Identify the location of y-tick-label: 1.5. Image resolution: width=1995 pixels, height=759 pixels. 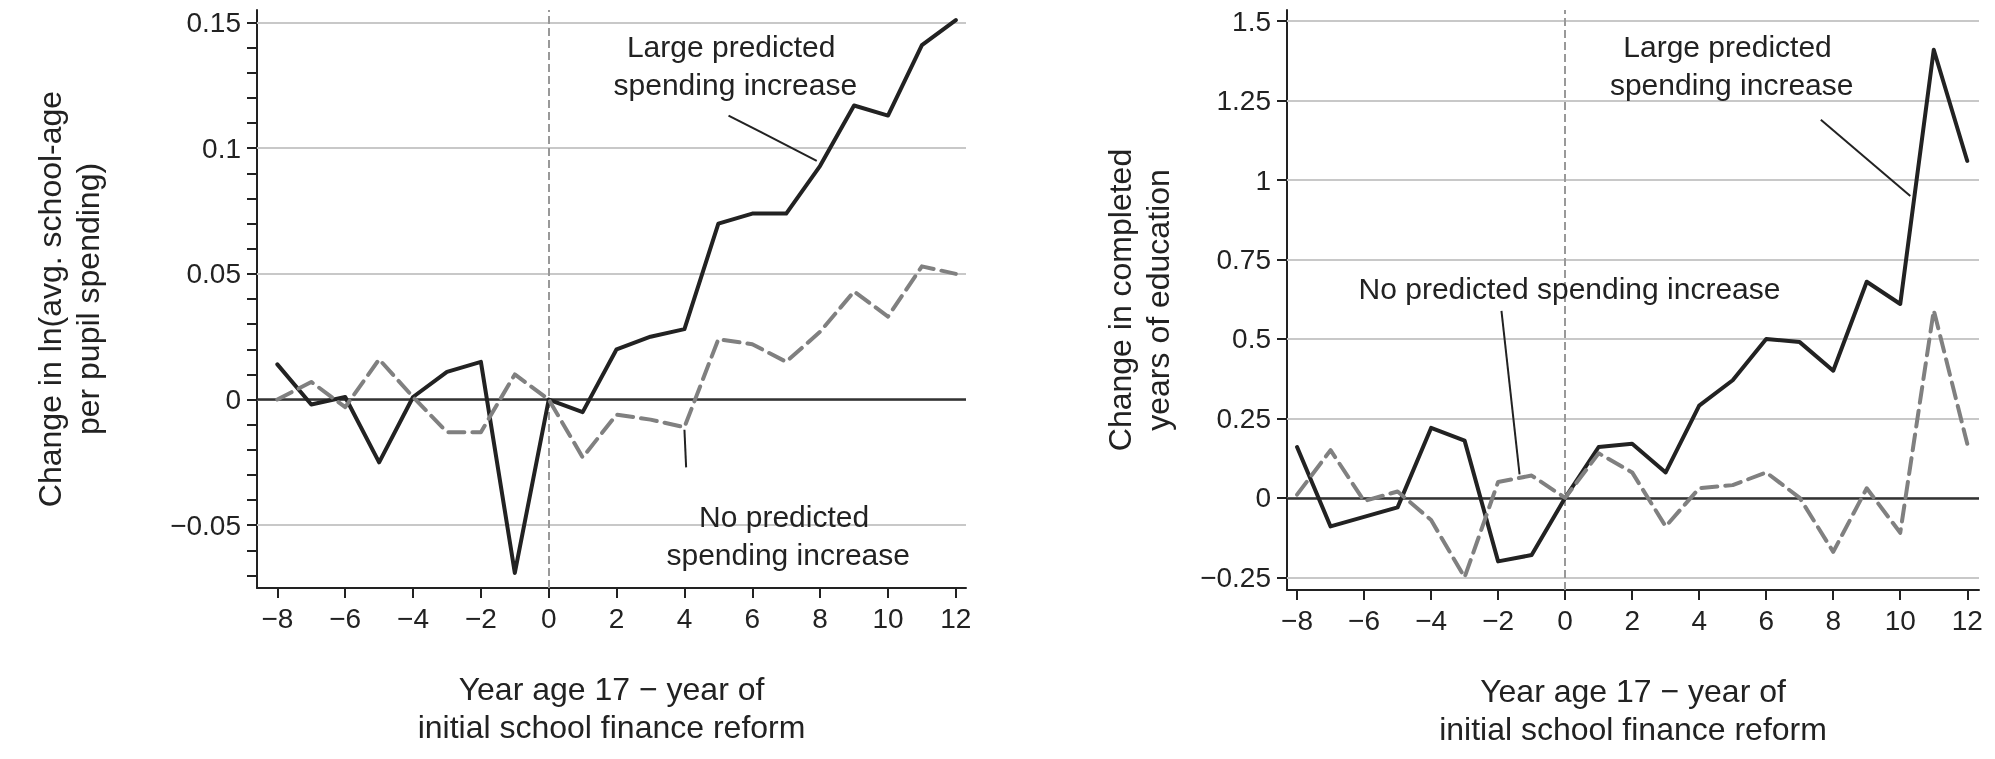
(1251, 21).